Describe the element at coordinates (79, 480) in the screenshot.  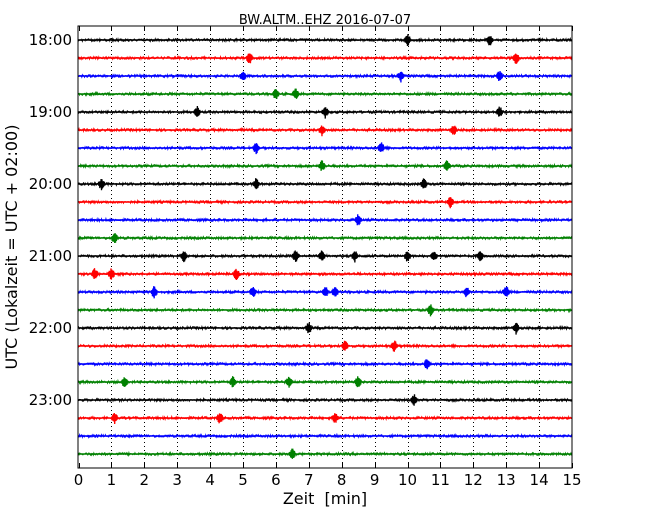
I see `x-tick-label: 0` at that location.